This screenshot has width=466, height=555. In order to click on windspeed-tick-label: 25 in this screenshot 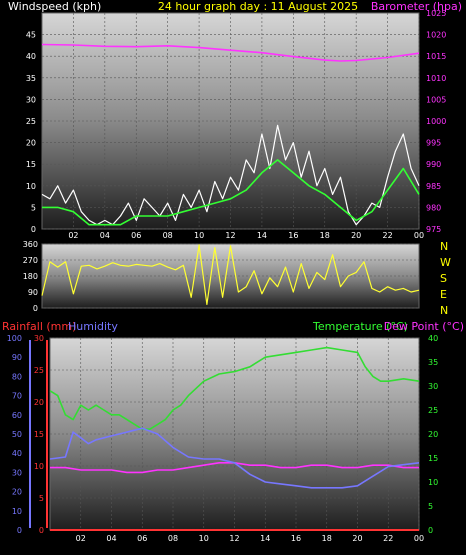, I will do `click(31, 121)`.